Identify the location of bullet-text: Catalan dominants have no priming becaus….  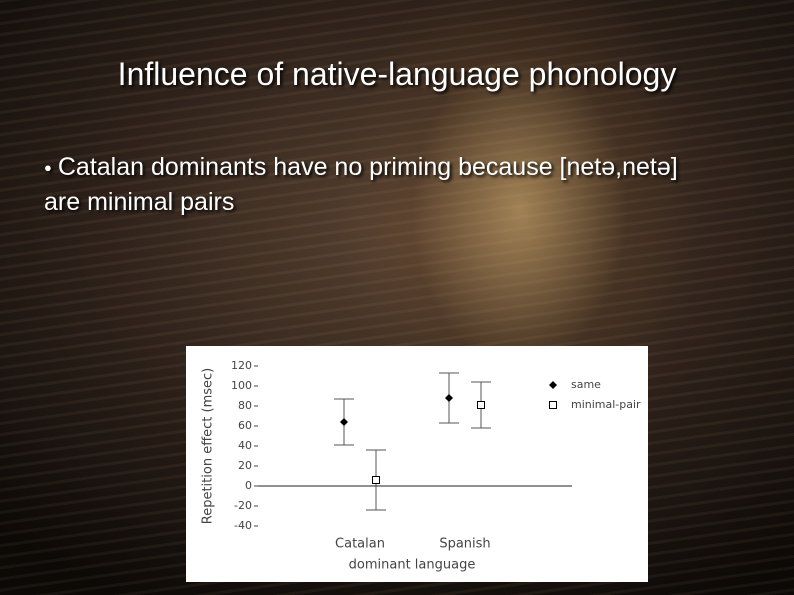
(379, 184).